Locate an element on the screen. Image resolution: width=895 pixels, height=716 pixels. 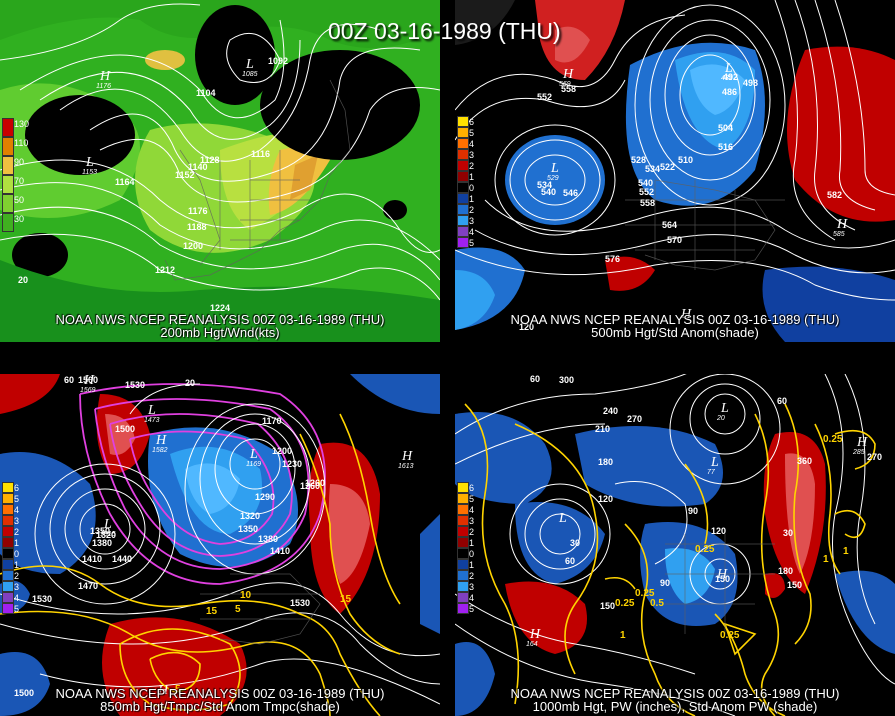
contour-label: 90 is located at coordinates (693, 511).